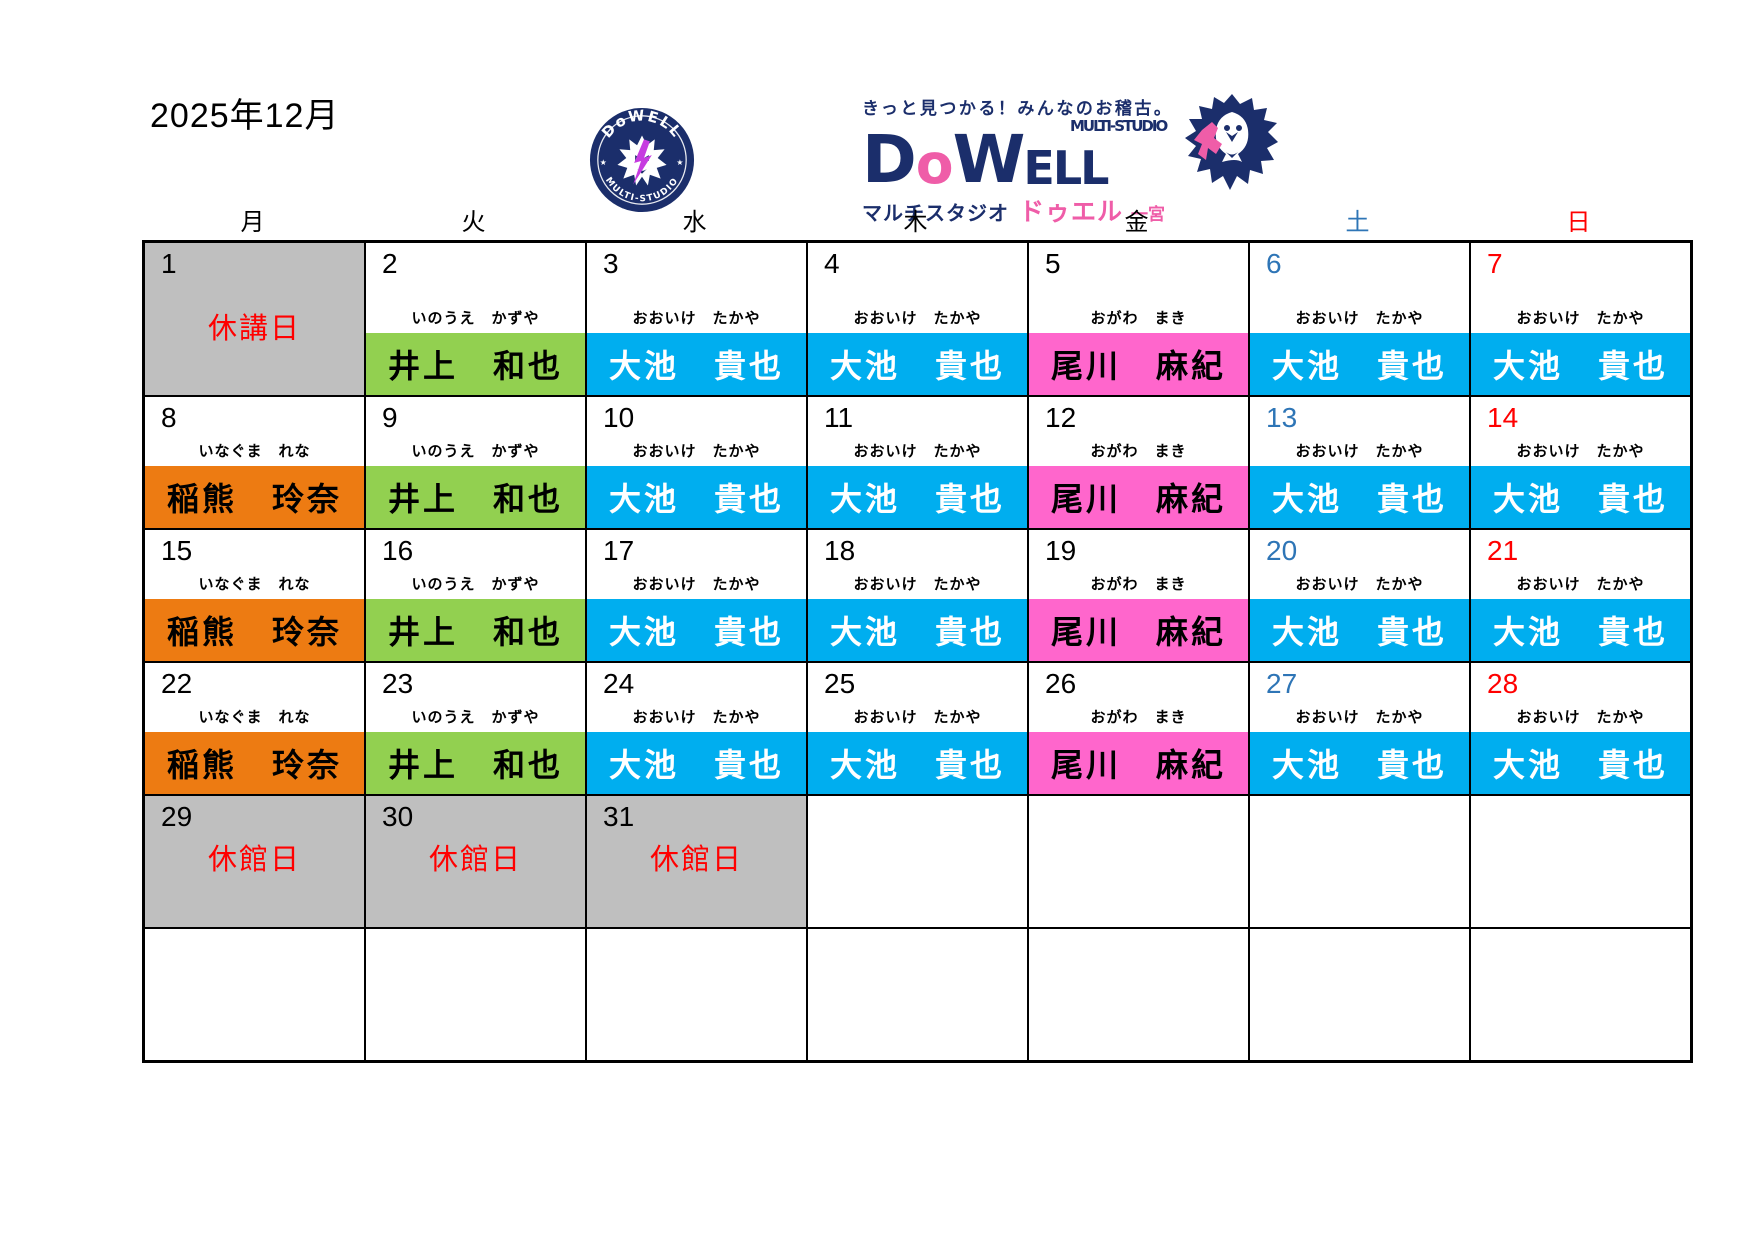 The width and height of the screenshot is (1755, 1241). I want to click on day-cell-10: 10 おおいけ たかや 大池 貴也, so click(696, 462).